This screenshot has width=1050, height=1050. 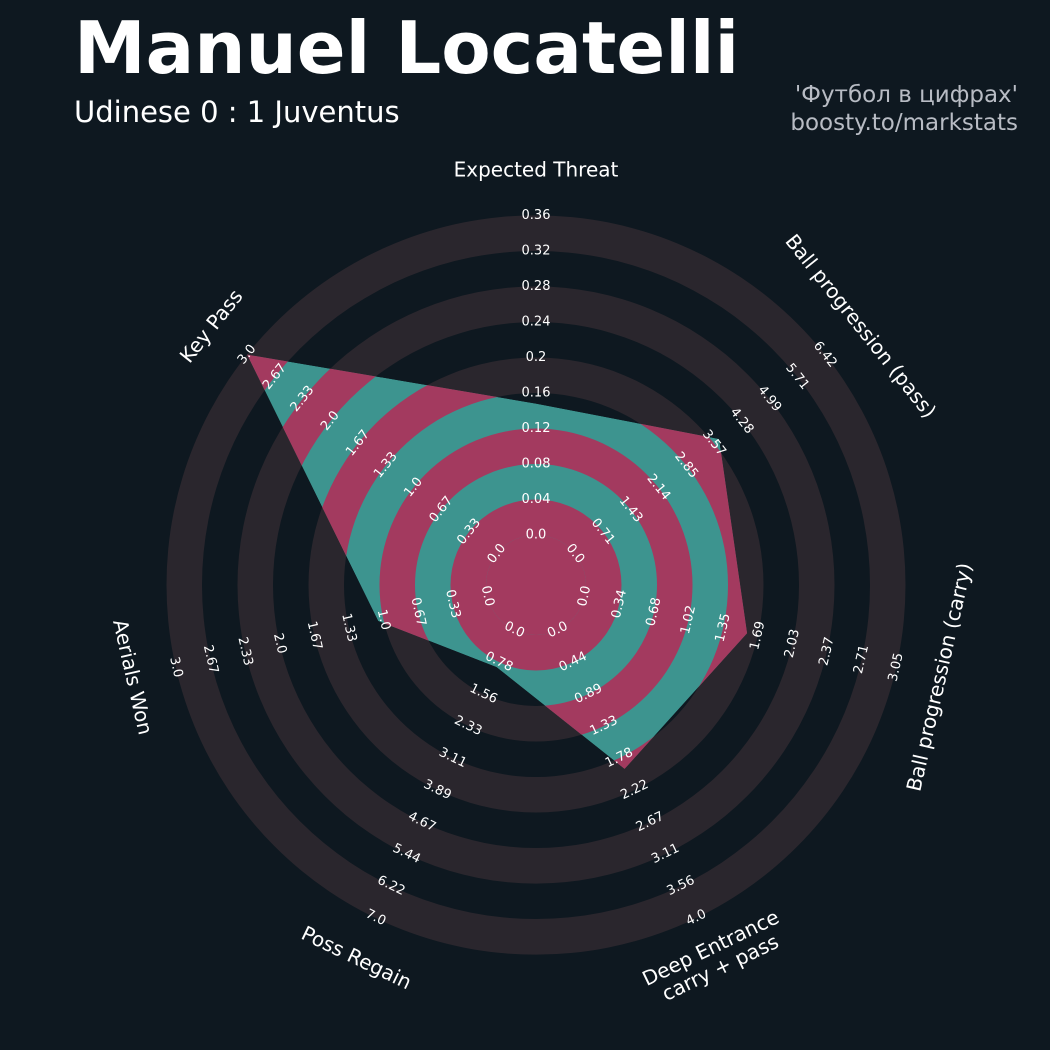 I want to click on radar-center-circle, so click(x=536, y=585).